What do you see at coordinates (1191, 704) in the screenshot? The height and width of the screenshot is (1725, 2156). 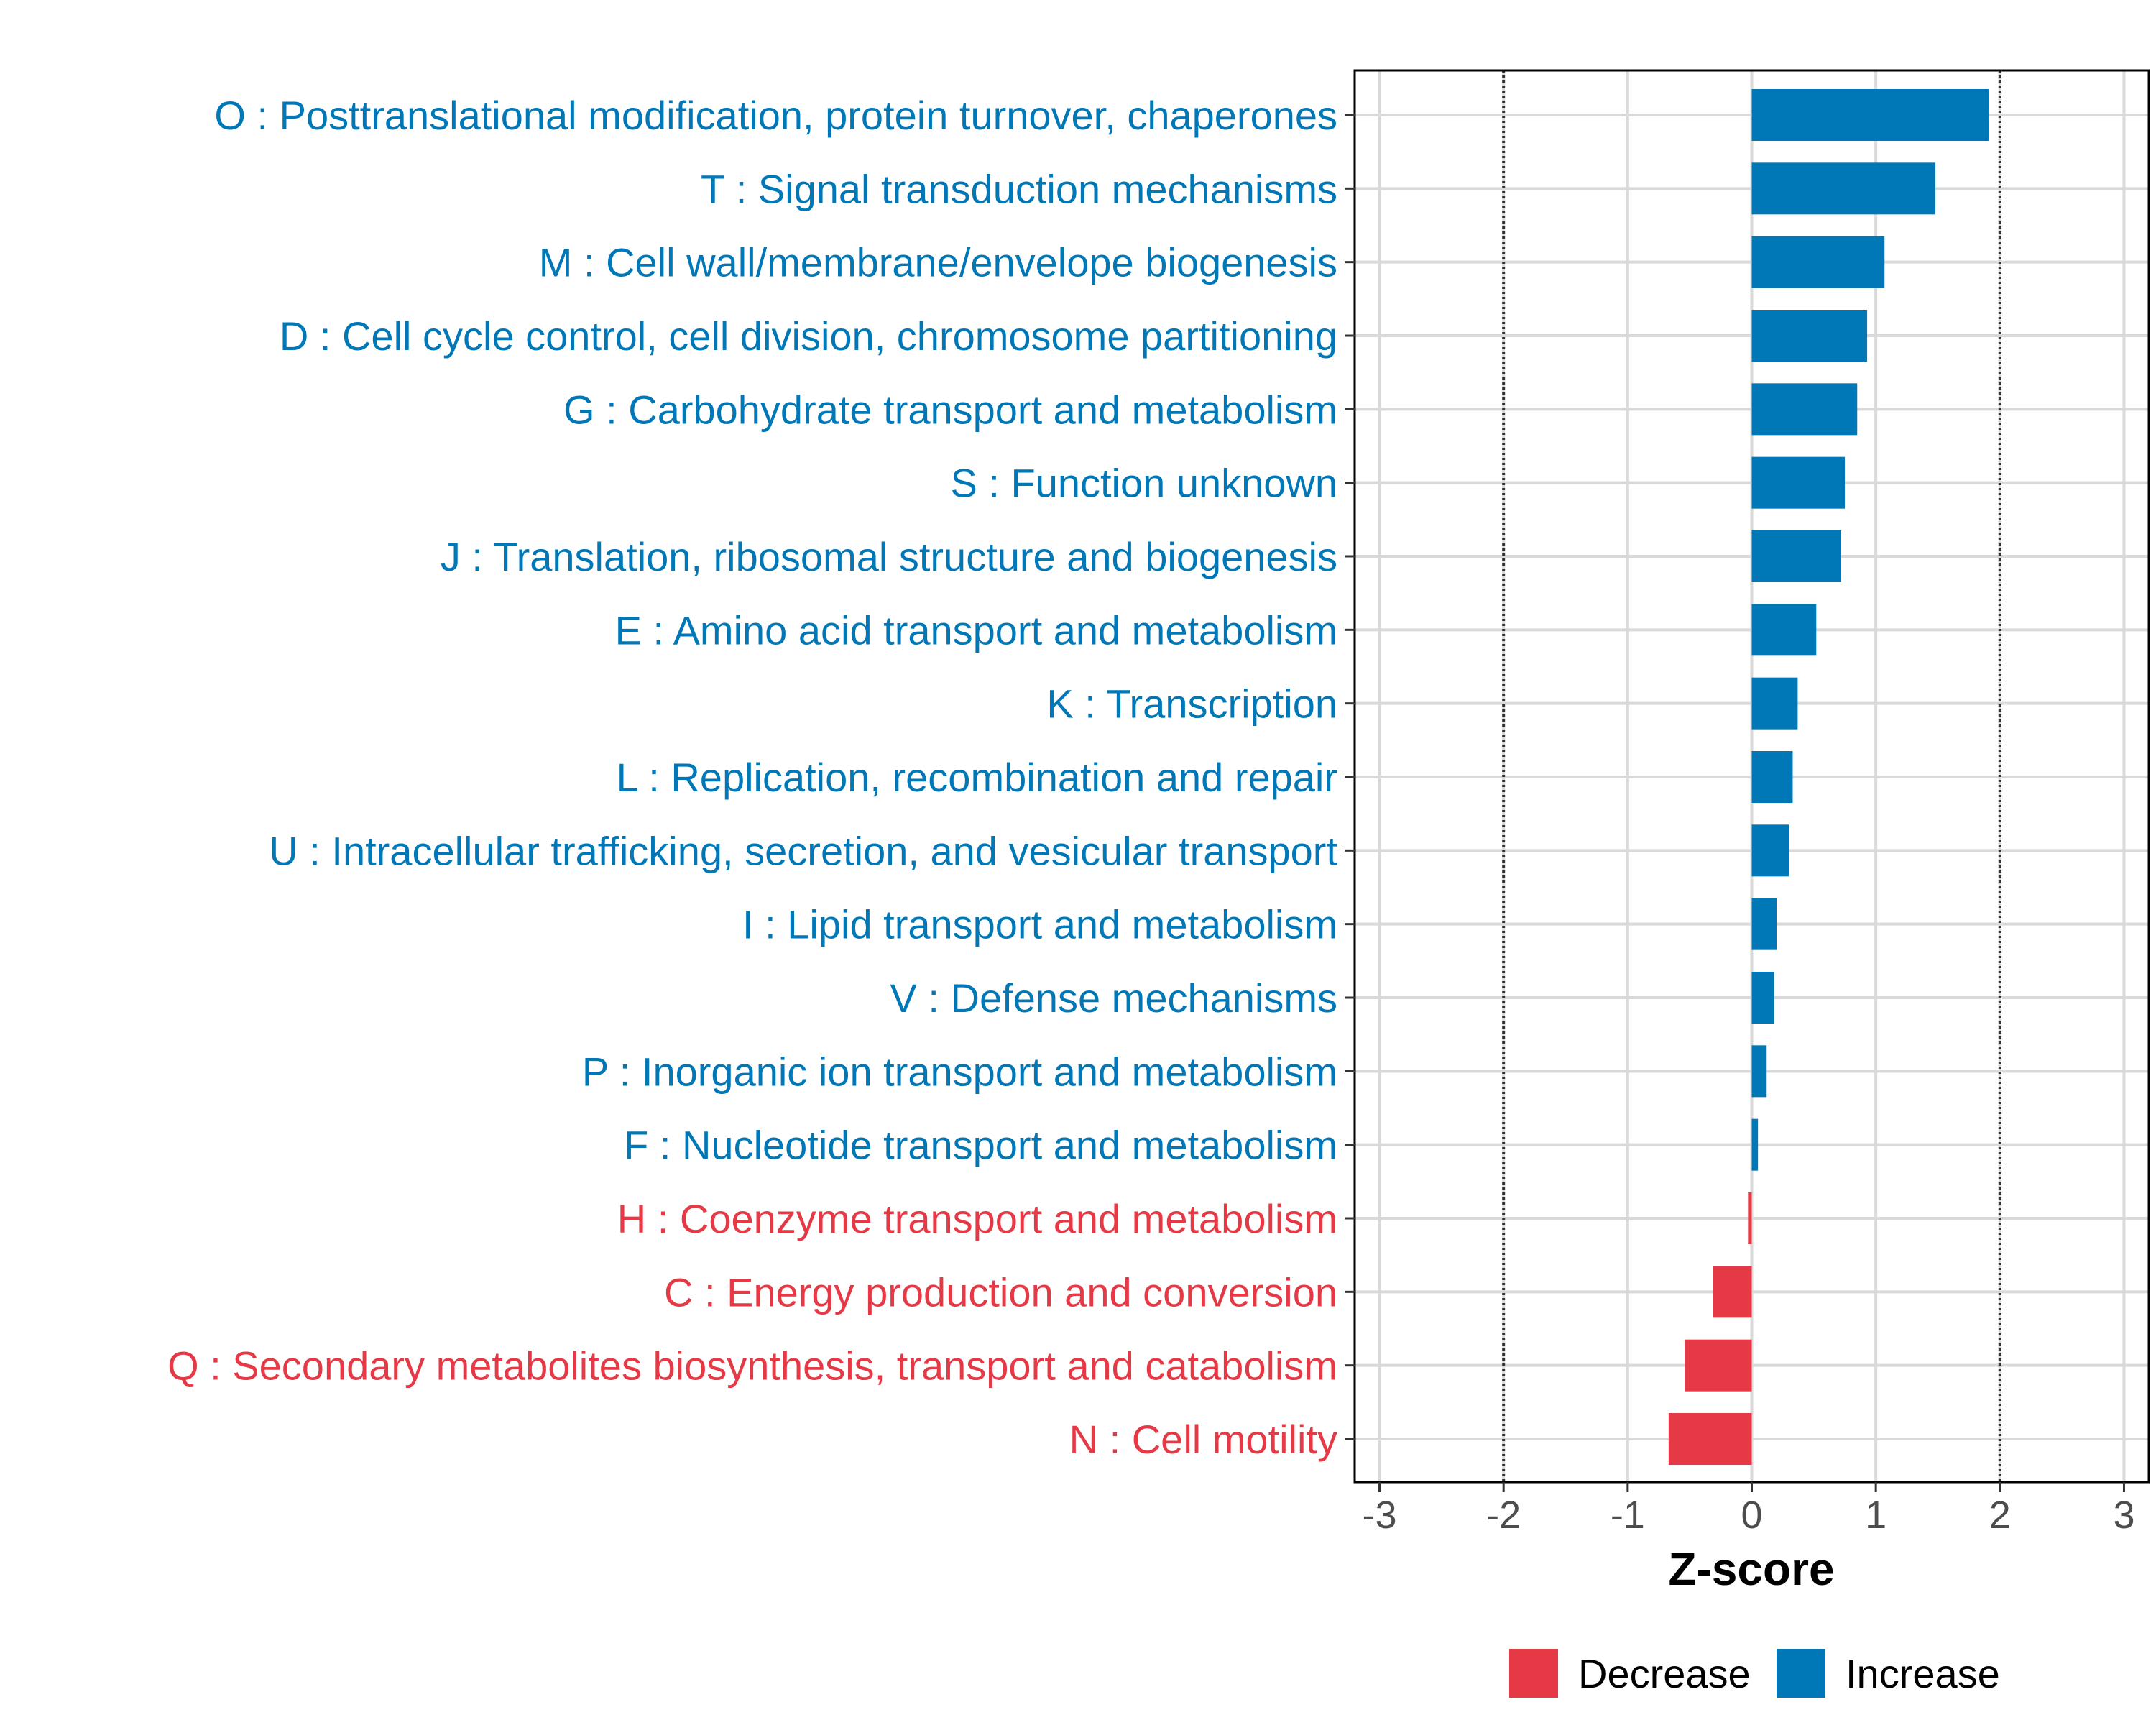 I see `category-label: K : Transcription` at bounding box center [1191, 704].